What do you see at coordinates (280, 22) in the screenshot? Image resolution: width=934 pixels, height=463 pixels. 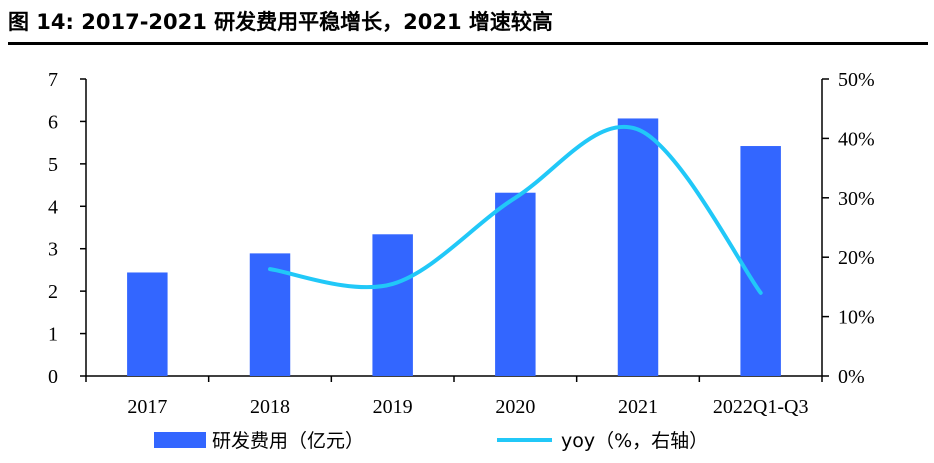 I see `chart-title: 图 14: 2017-2021 研发费用平稳增长，2021 增速较高` at bounding box center [280, 22].